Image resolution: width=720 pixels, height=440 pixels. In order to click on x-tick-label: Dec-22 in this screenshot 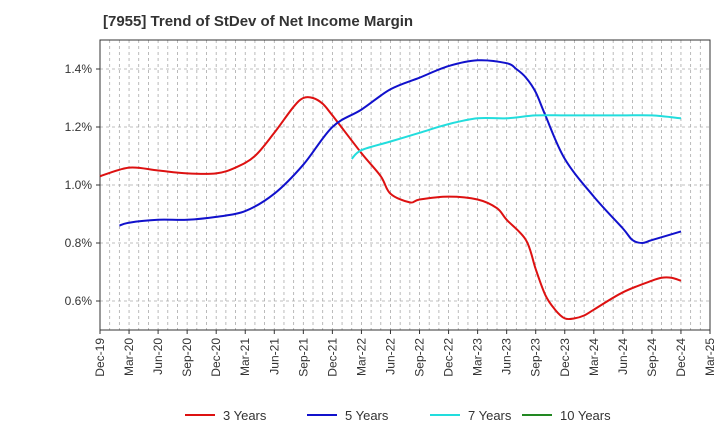, I will do `click(449, 357)`.